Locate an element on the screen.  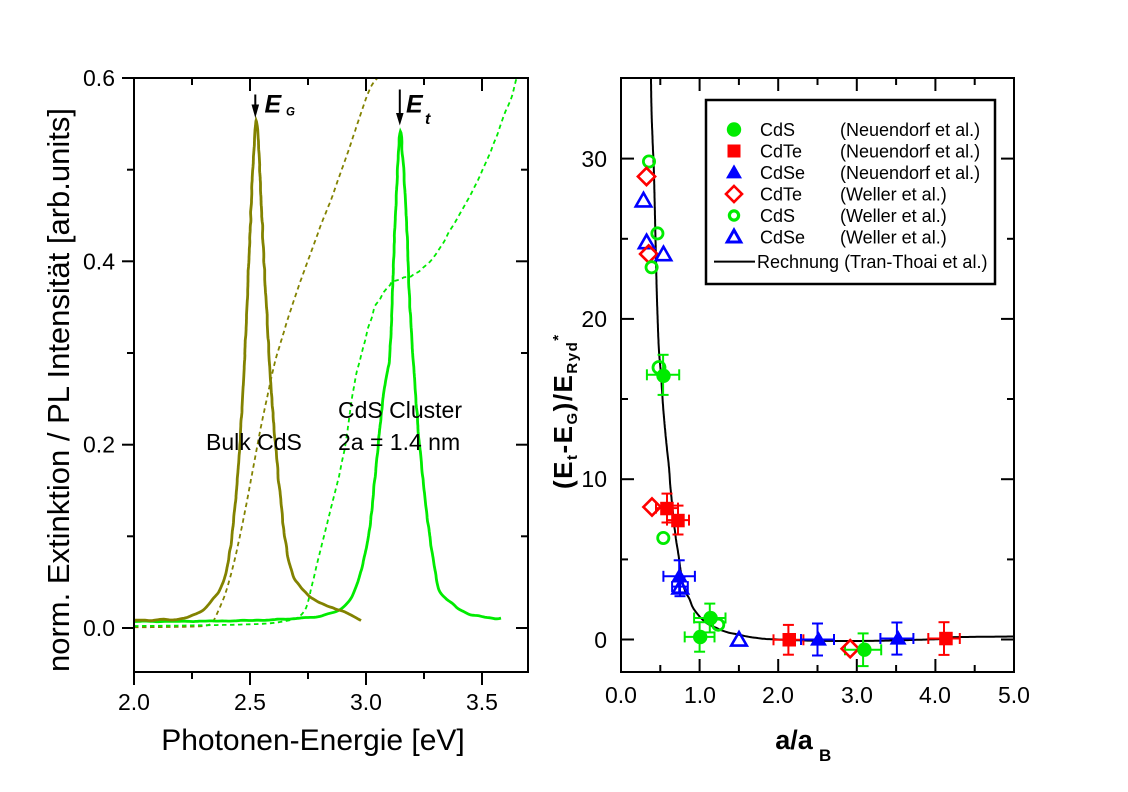
svg-text: 2a = 1.4 nm is located at coordinates (399, 442).